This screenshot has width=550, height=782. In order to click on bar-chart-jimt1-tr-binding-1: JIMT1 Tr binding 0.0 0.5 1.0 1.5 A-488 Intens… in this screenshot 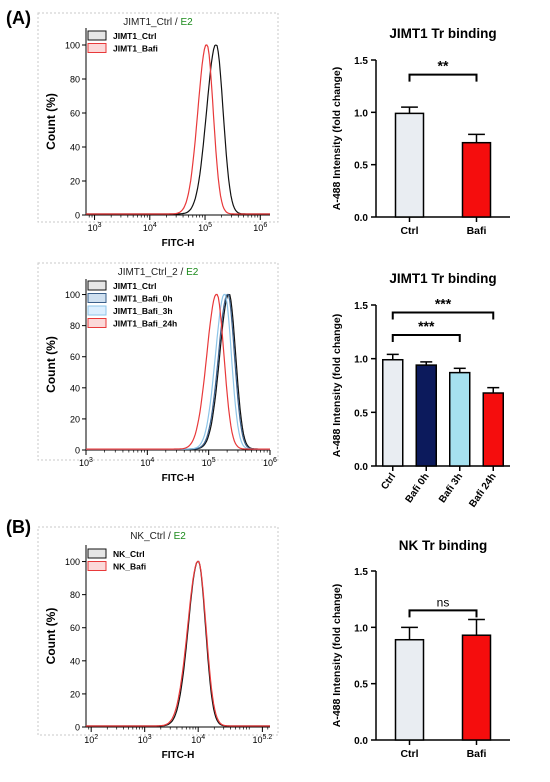, I will do `click(420, 131)`.